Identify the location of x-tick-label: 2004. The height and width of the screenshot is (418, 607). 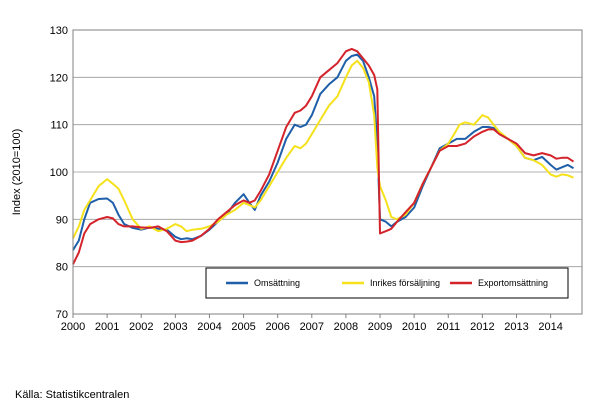
(209, 327).